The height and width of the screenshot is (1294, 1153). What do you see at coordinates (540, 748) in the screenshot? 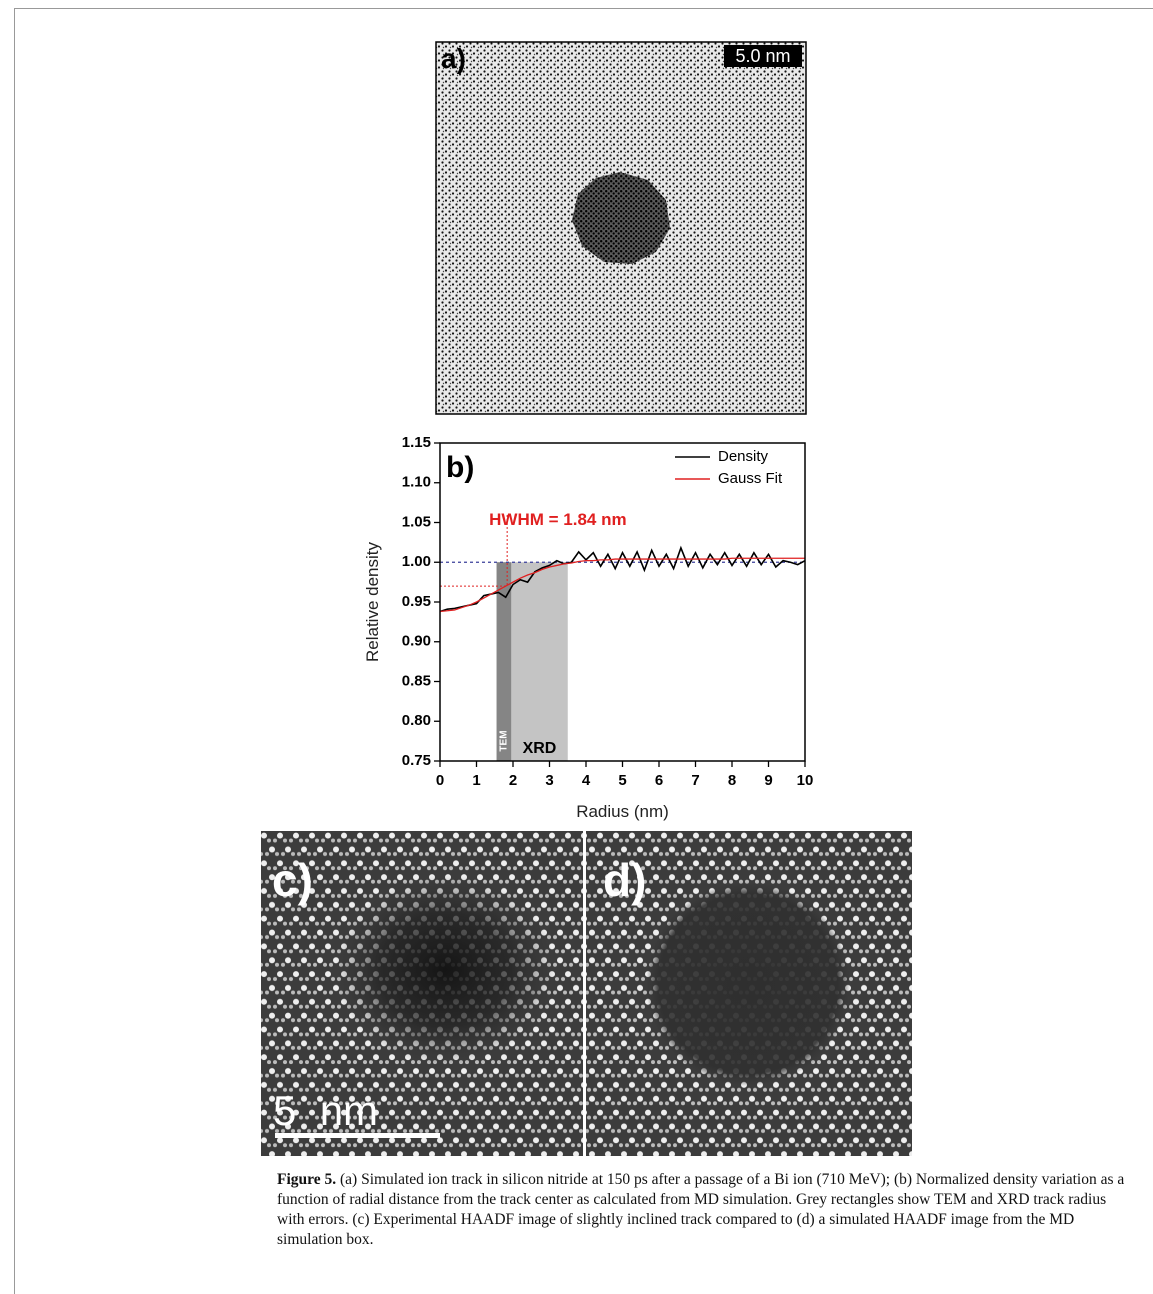
I see `band-label: XRD` at bounding box center [540, 748].